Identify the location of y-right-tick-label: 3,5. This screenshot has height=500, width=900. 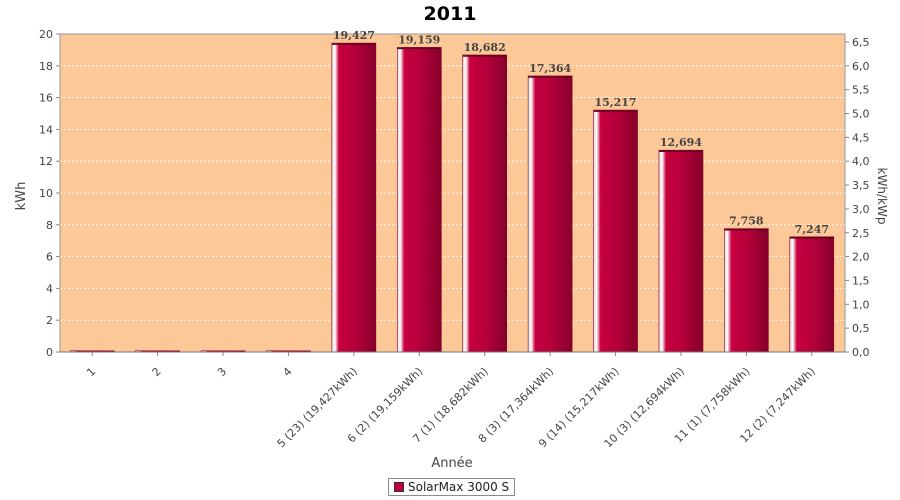
(861, 185).